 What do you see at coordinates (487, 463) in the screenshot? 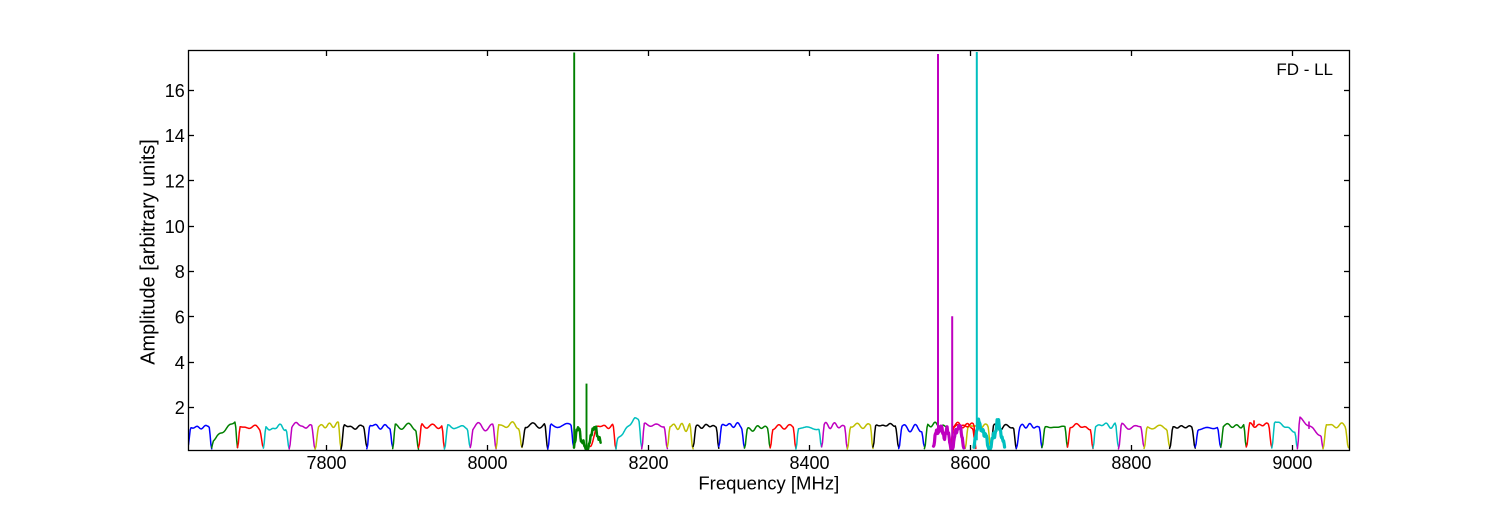
I see `svg-text: 8000` at bounding box center [487, 463].